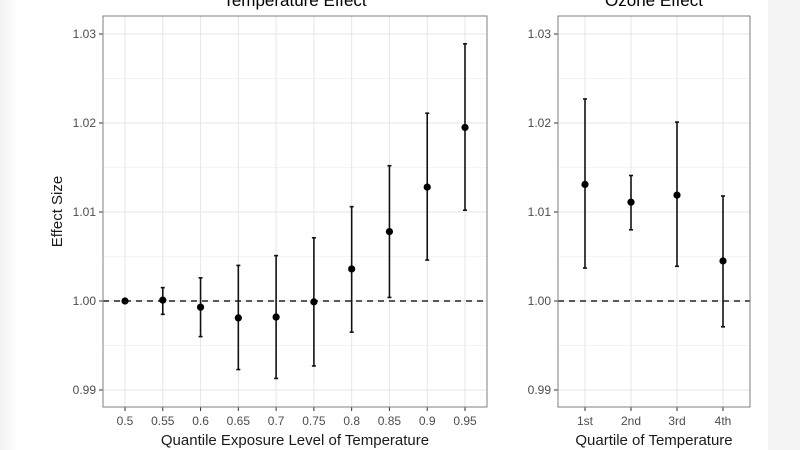 The width and height of the screenshot is (800, 450). I want to click on data-point-0.6, so click(200, 307).